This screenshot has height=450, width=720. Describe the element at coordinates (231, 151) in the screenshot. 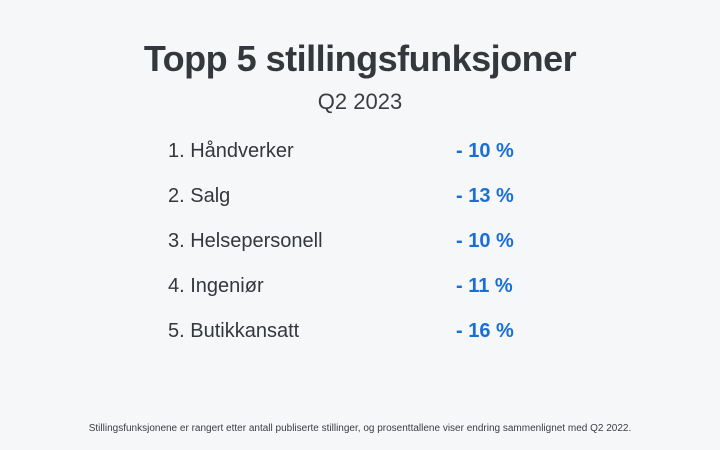

I see `ranking-label: 1. Håndverker` at that location.